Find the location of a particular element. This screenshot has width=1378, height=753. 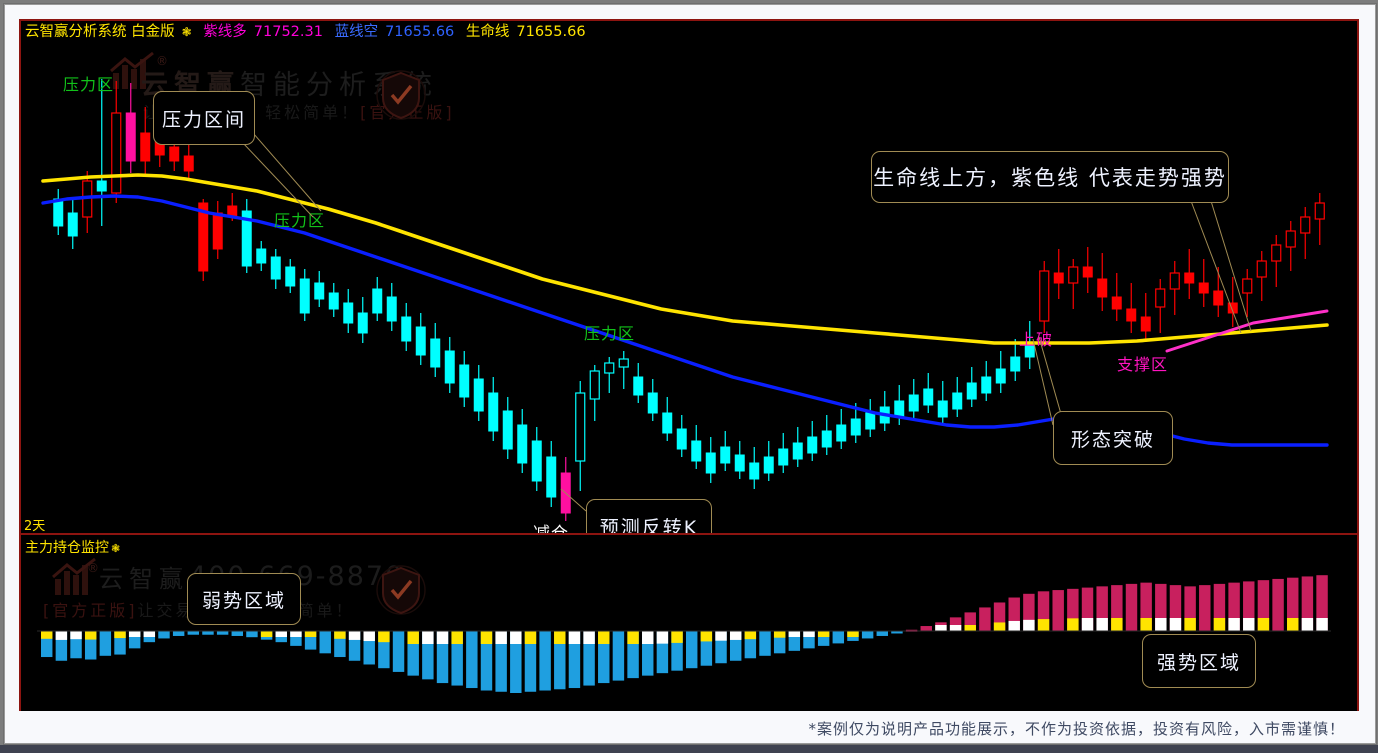

blue-line-label: 蓝线空 is located at coordinates (356, 32).